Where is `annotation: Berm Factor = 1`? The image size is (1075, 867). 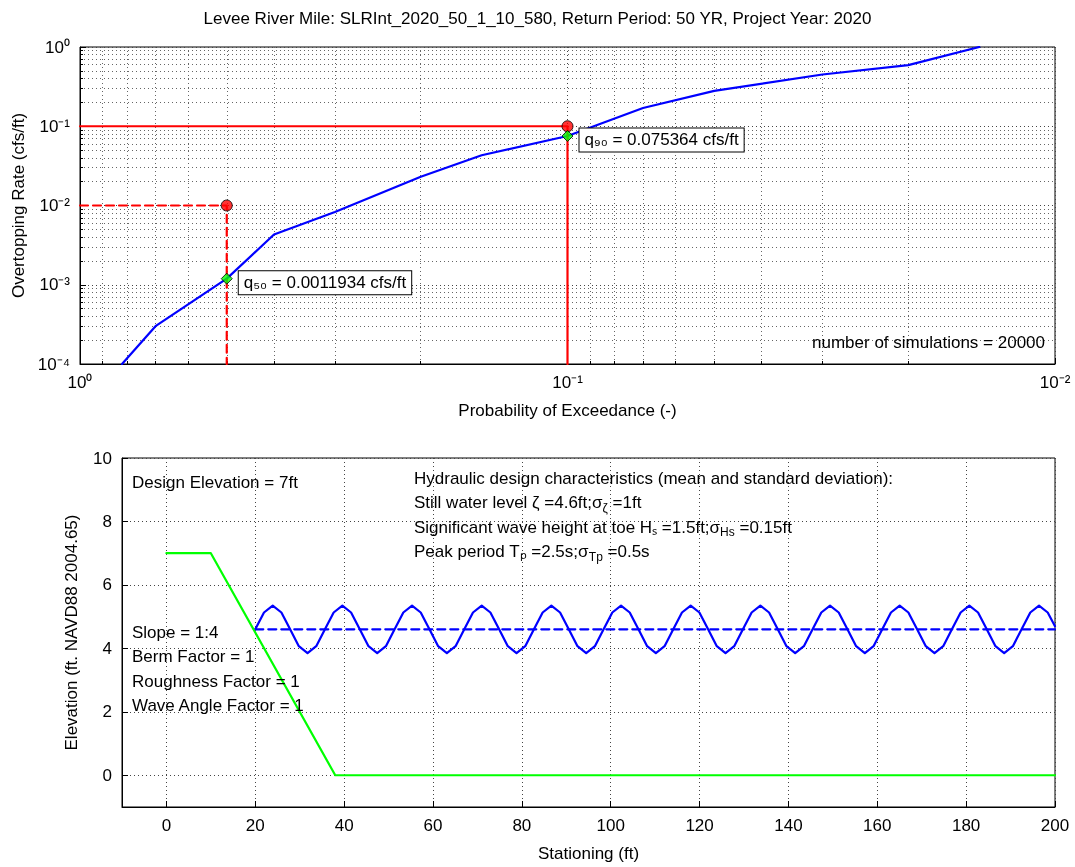
annotation: Berm Factor = 1 is located at coordinates (193, 656).